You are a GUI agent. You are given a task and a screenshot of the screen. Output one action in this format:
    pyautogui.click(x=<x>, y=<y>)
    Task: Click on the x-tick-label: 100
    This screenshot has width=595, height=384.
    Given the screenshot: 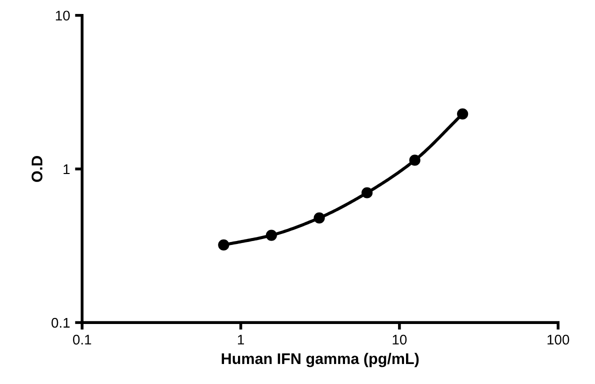 What is the action you would take?
    pyautogui.click(x=559, y=339)
    